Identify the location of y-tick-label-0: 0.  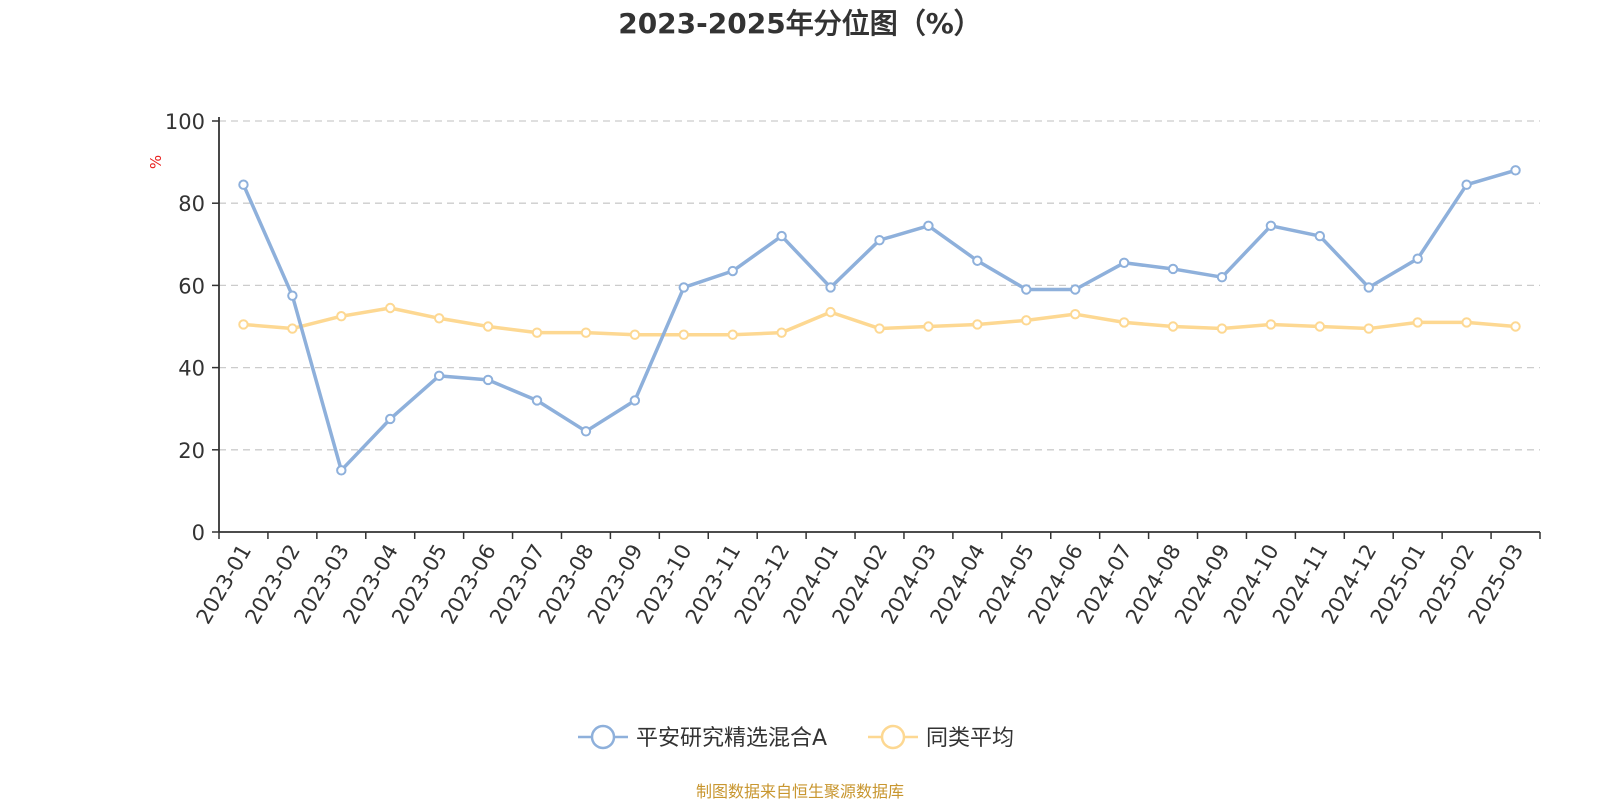
(198, 533).